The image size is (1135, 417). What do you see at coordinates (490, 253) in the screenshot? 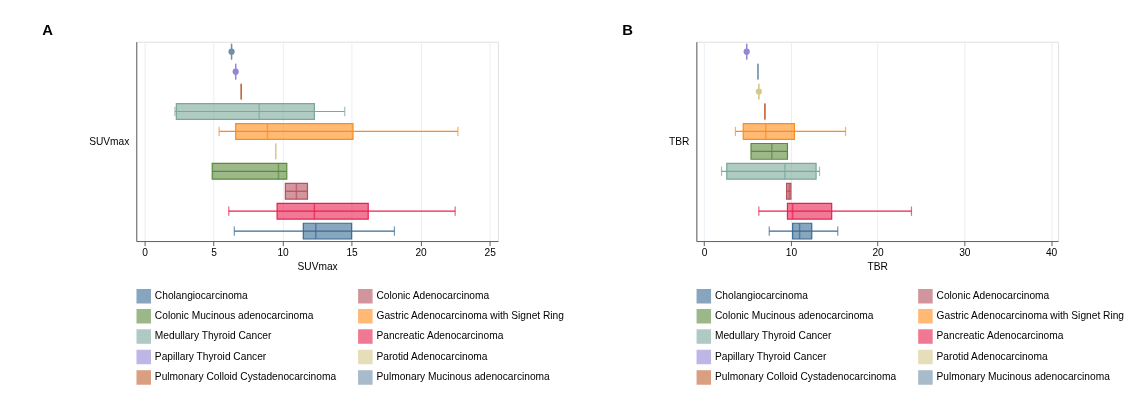
I see `x-tick-label: 25` at bounding box center [490, 253].